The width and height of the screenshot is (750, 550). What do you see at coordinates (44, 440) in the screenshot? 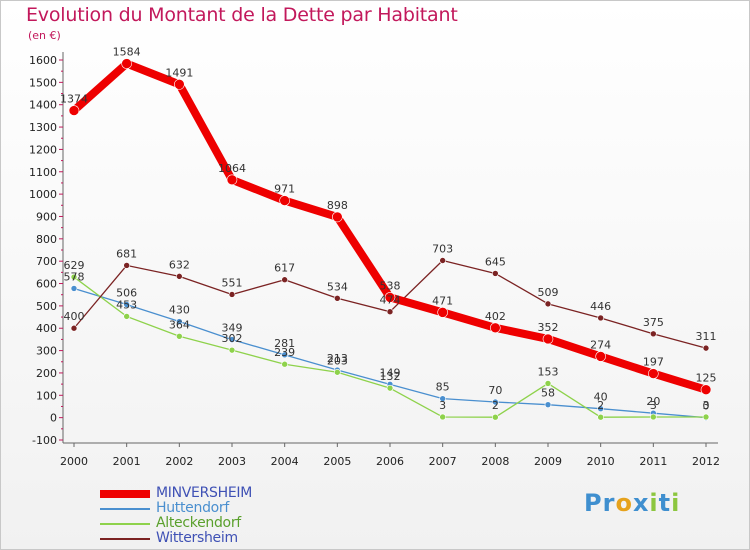
I see `y-tick-label: -100` at bounding box center [44, 440].